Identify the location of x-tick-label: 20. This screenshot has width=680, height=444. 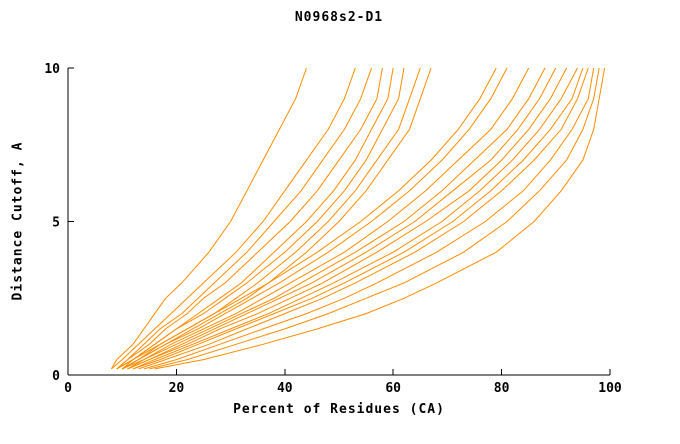
(177, 388).